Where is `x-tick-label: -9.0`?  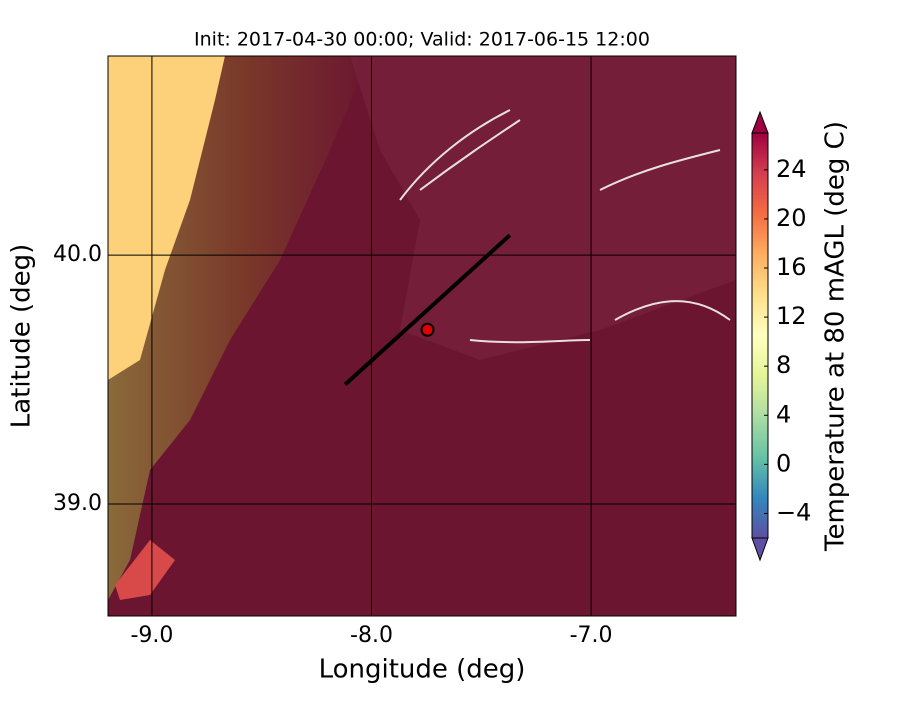
x-tick-label: -9.0 is located at coordinates (151, 635).